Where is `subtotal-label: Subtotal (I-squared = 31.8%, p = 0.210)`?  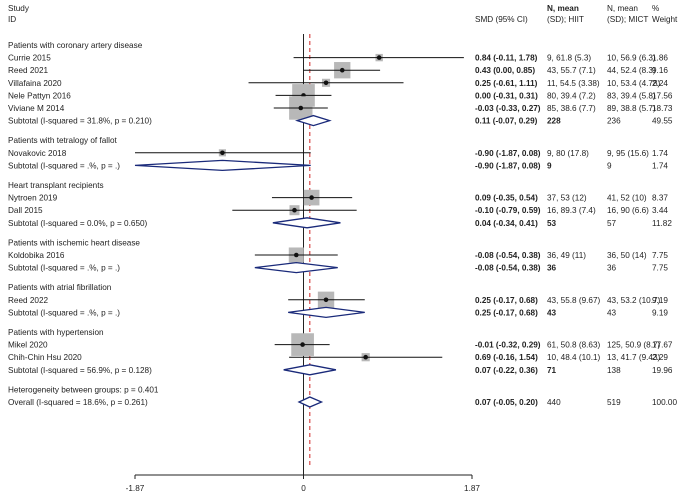
subtotal-label: Subtotal (I-squared = 31.8%, p = 0.210) is located at coordinates (80, 121).